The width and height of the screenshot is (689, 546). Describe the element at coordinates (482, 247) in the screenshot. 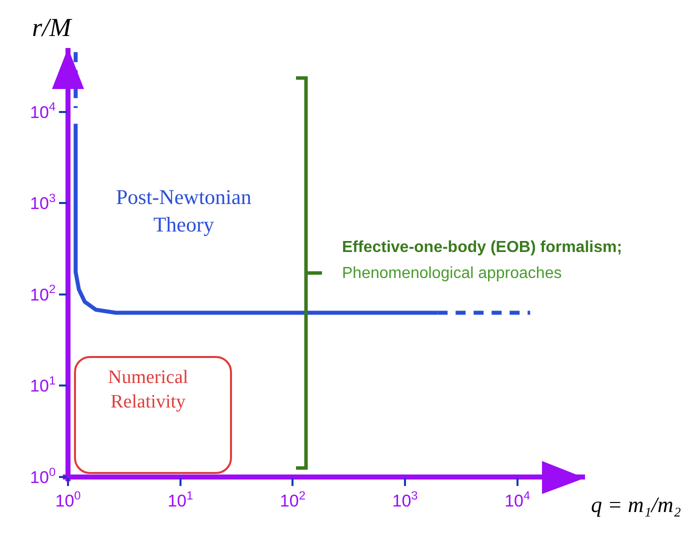

I see `annotation: Effective-one-body (EOB) formalism;` at that location.